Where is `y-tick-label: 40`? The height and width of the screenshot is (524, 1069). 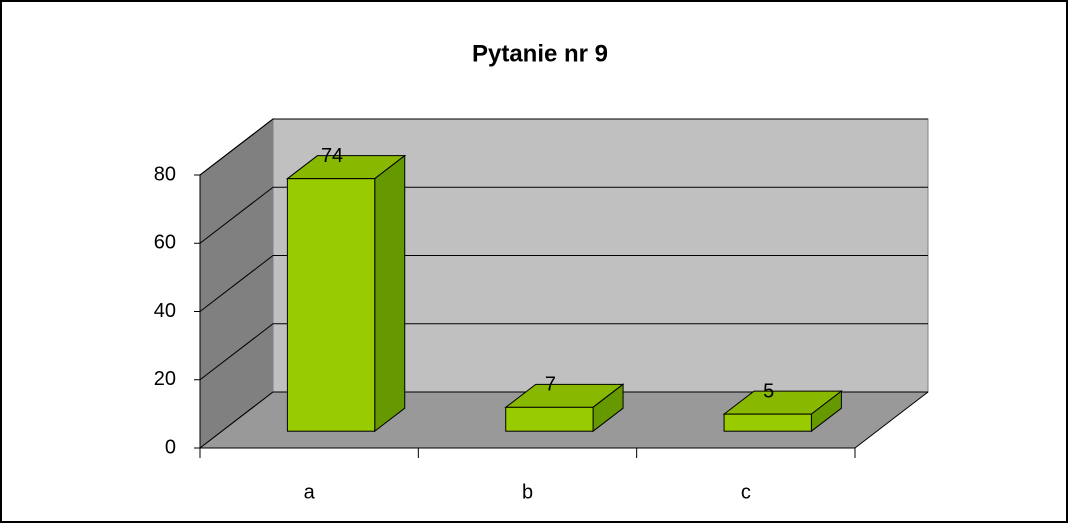
y-tick-label: 40 is located at coordinates (165, 311).